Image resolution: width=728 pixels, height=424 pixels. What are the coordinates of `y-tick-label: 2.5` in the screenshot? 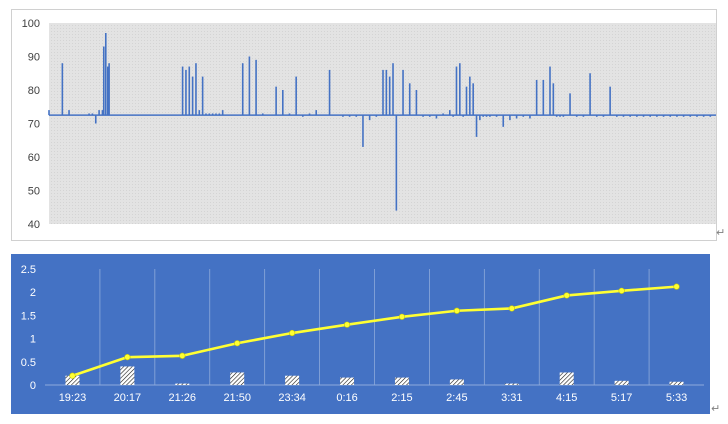 It's located at (28, 270).